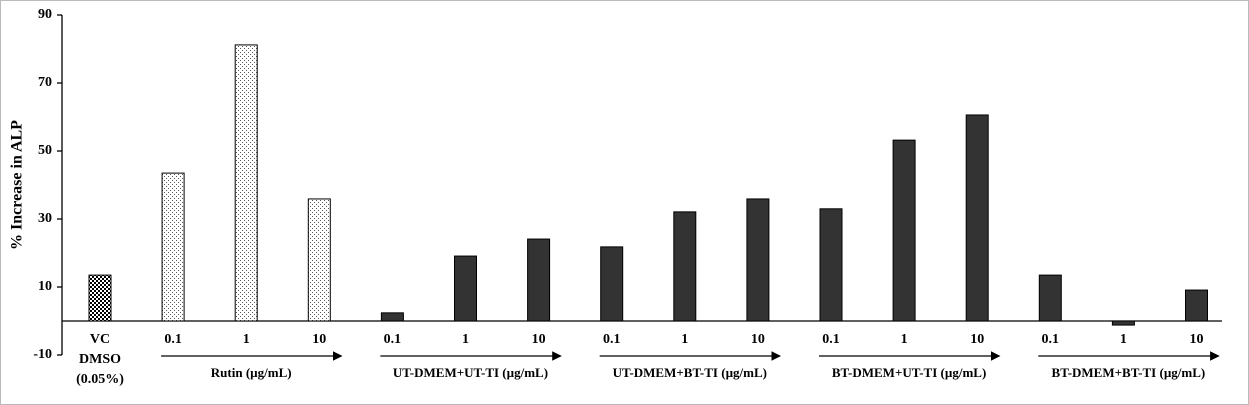 The height and width of the screenshot is (405, 1249). Describe the element at coordinates (45, 150) in the screenshot. I see `y-tick-label: 50` at that location.